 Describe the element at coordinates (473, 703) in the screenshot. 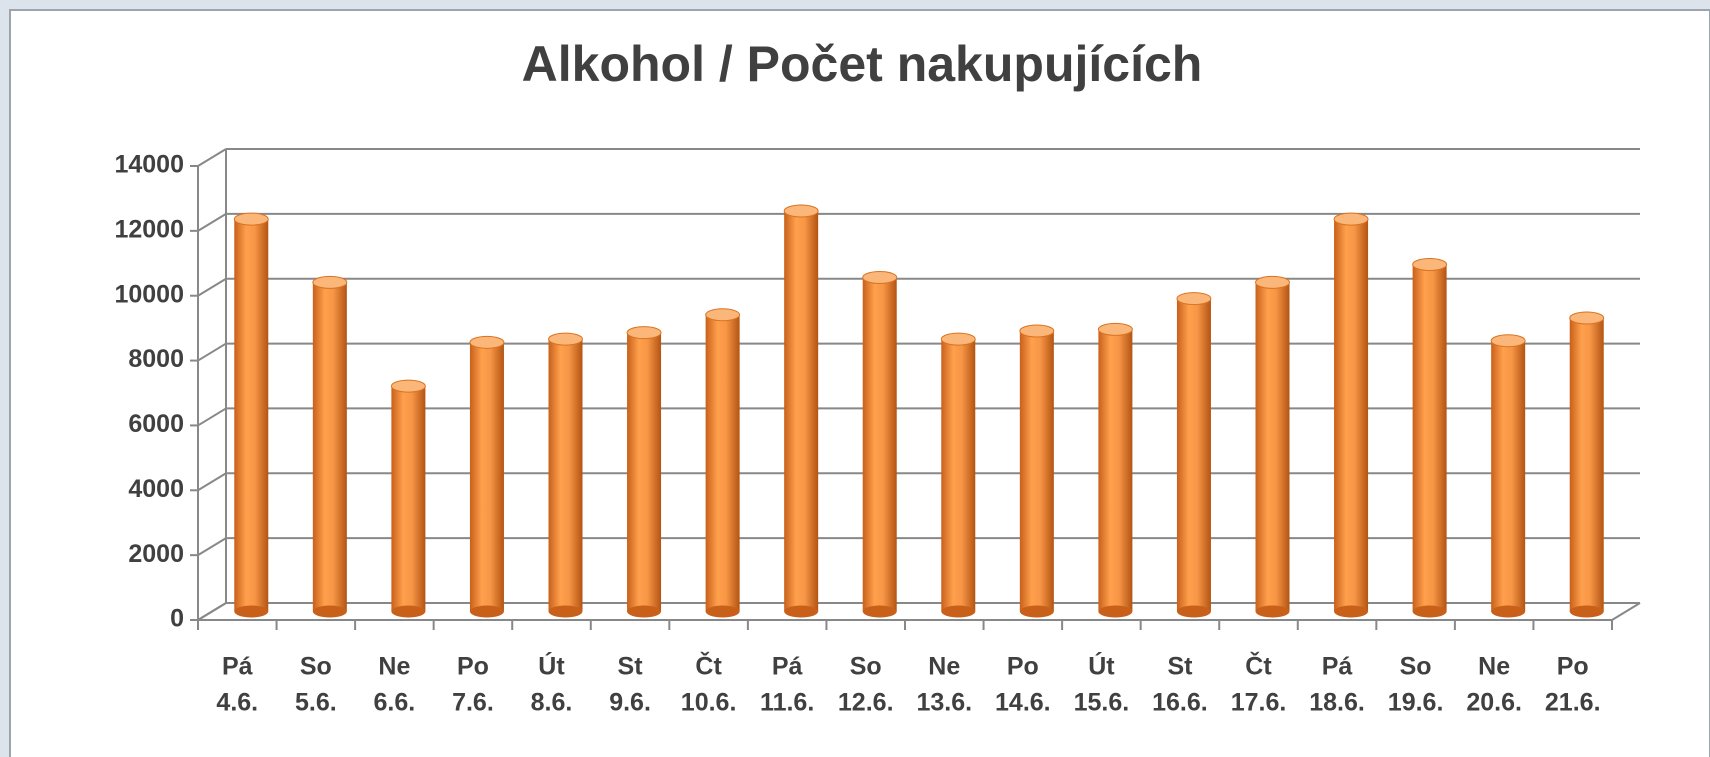

I see `x-tick-label: 7.6.` at that location.